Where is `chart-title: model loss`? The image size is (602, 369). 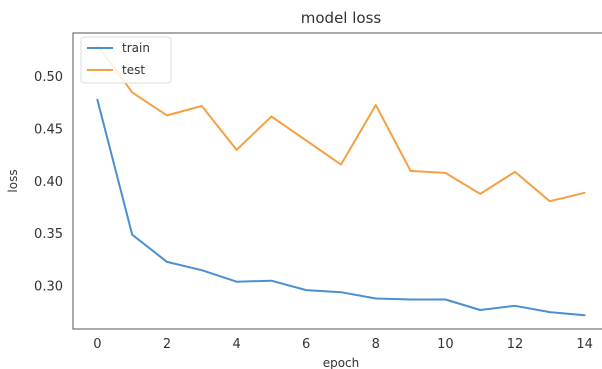 chart-title: model loss is located at coordinates (341, 18).